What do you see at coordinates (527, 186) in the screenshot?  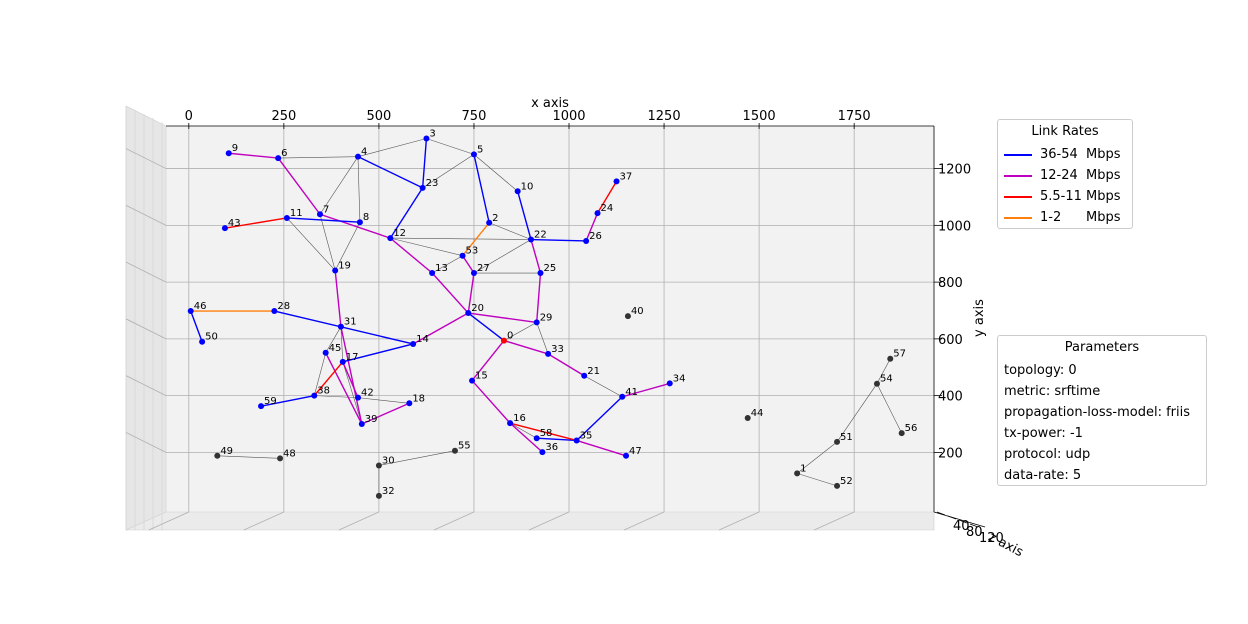 I see `node-label: 10` at bounding box center [527, 186].